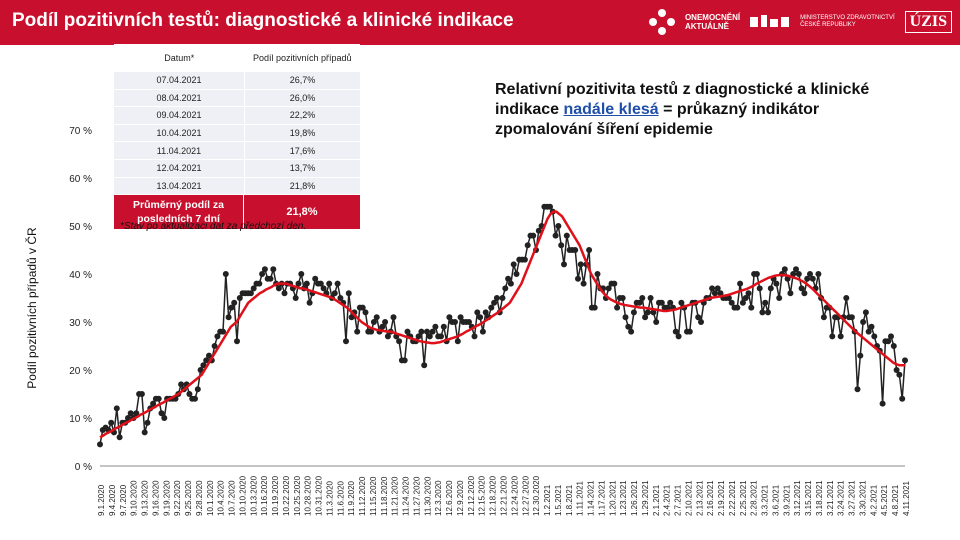  What do you see at coordinates (645, 498) in the screenshot?
I see `x-tick-label: 1.29.2021` at bounding box center [645, 498].